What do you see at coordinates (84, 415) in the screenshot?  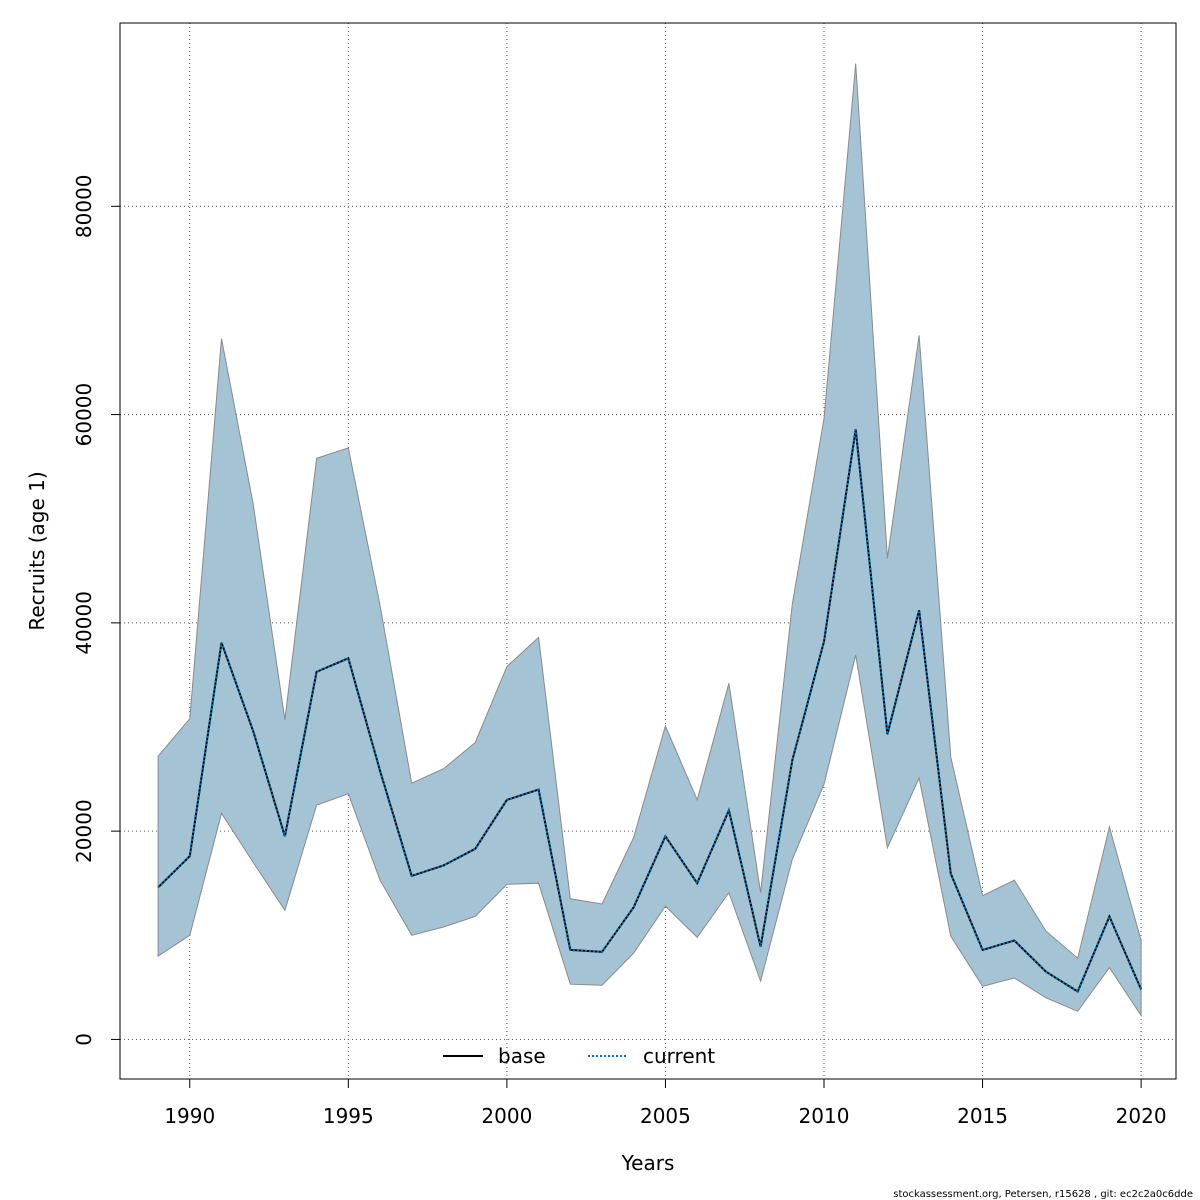 I see `y-tick-label: 60000` at bounding box center [84, 415].